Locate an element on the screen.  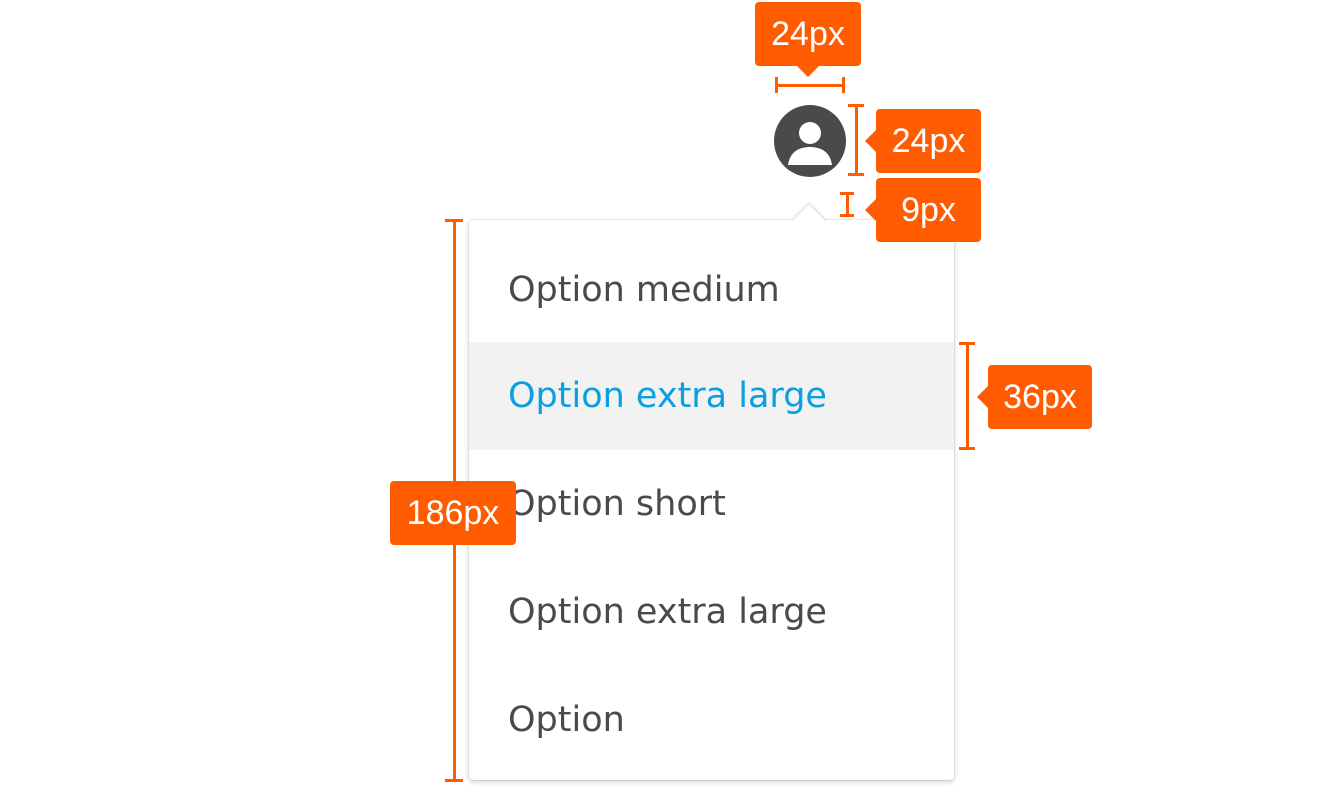
menu-height-cap-top is located at coordinates (454, 220).